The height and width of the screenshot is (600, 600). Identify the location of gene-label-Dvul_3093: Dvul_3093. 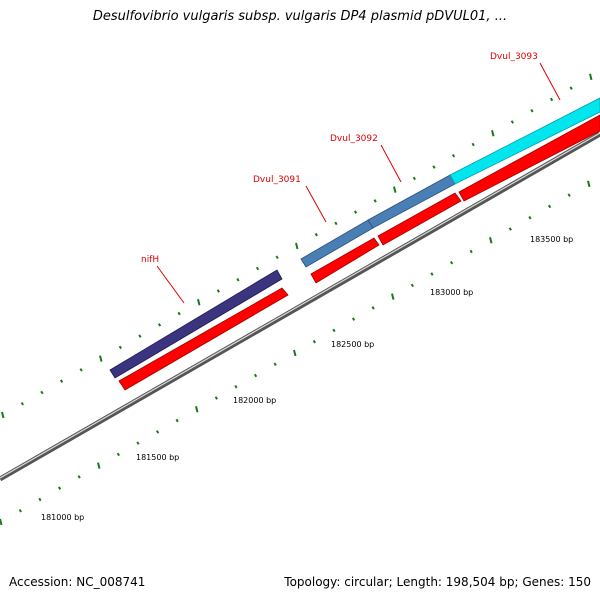
(514, 57).